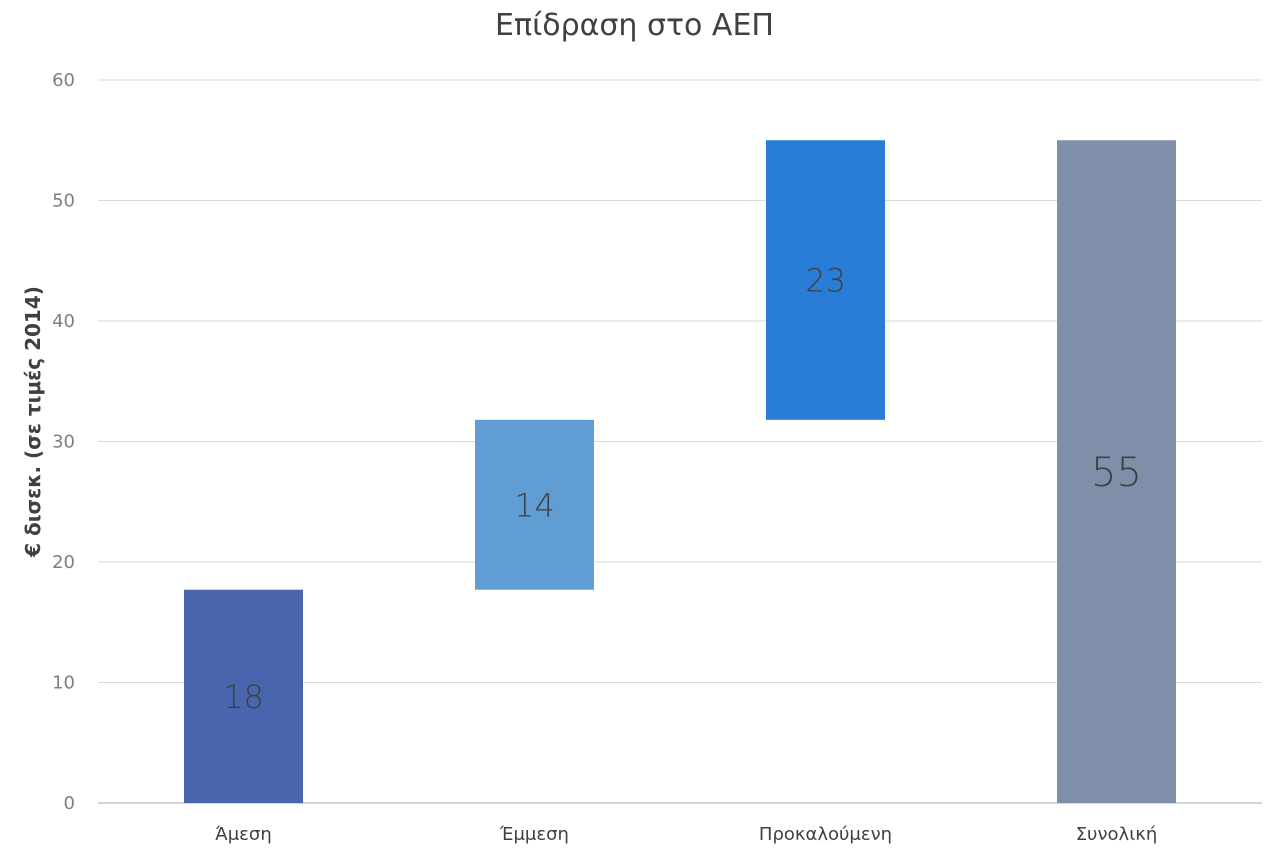 This screenshot has height=848, width=1269. What do you see at coordinates (63, 321) in the screenshot?
I see `y-tick-label: 40` at bounding box center [63, 321].